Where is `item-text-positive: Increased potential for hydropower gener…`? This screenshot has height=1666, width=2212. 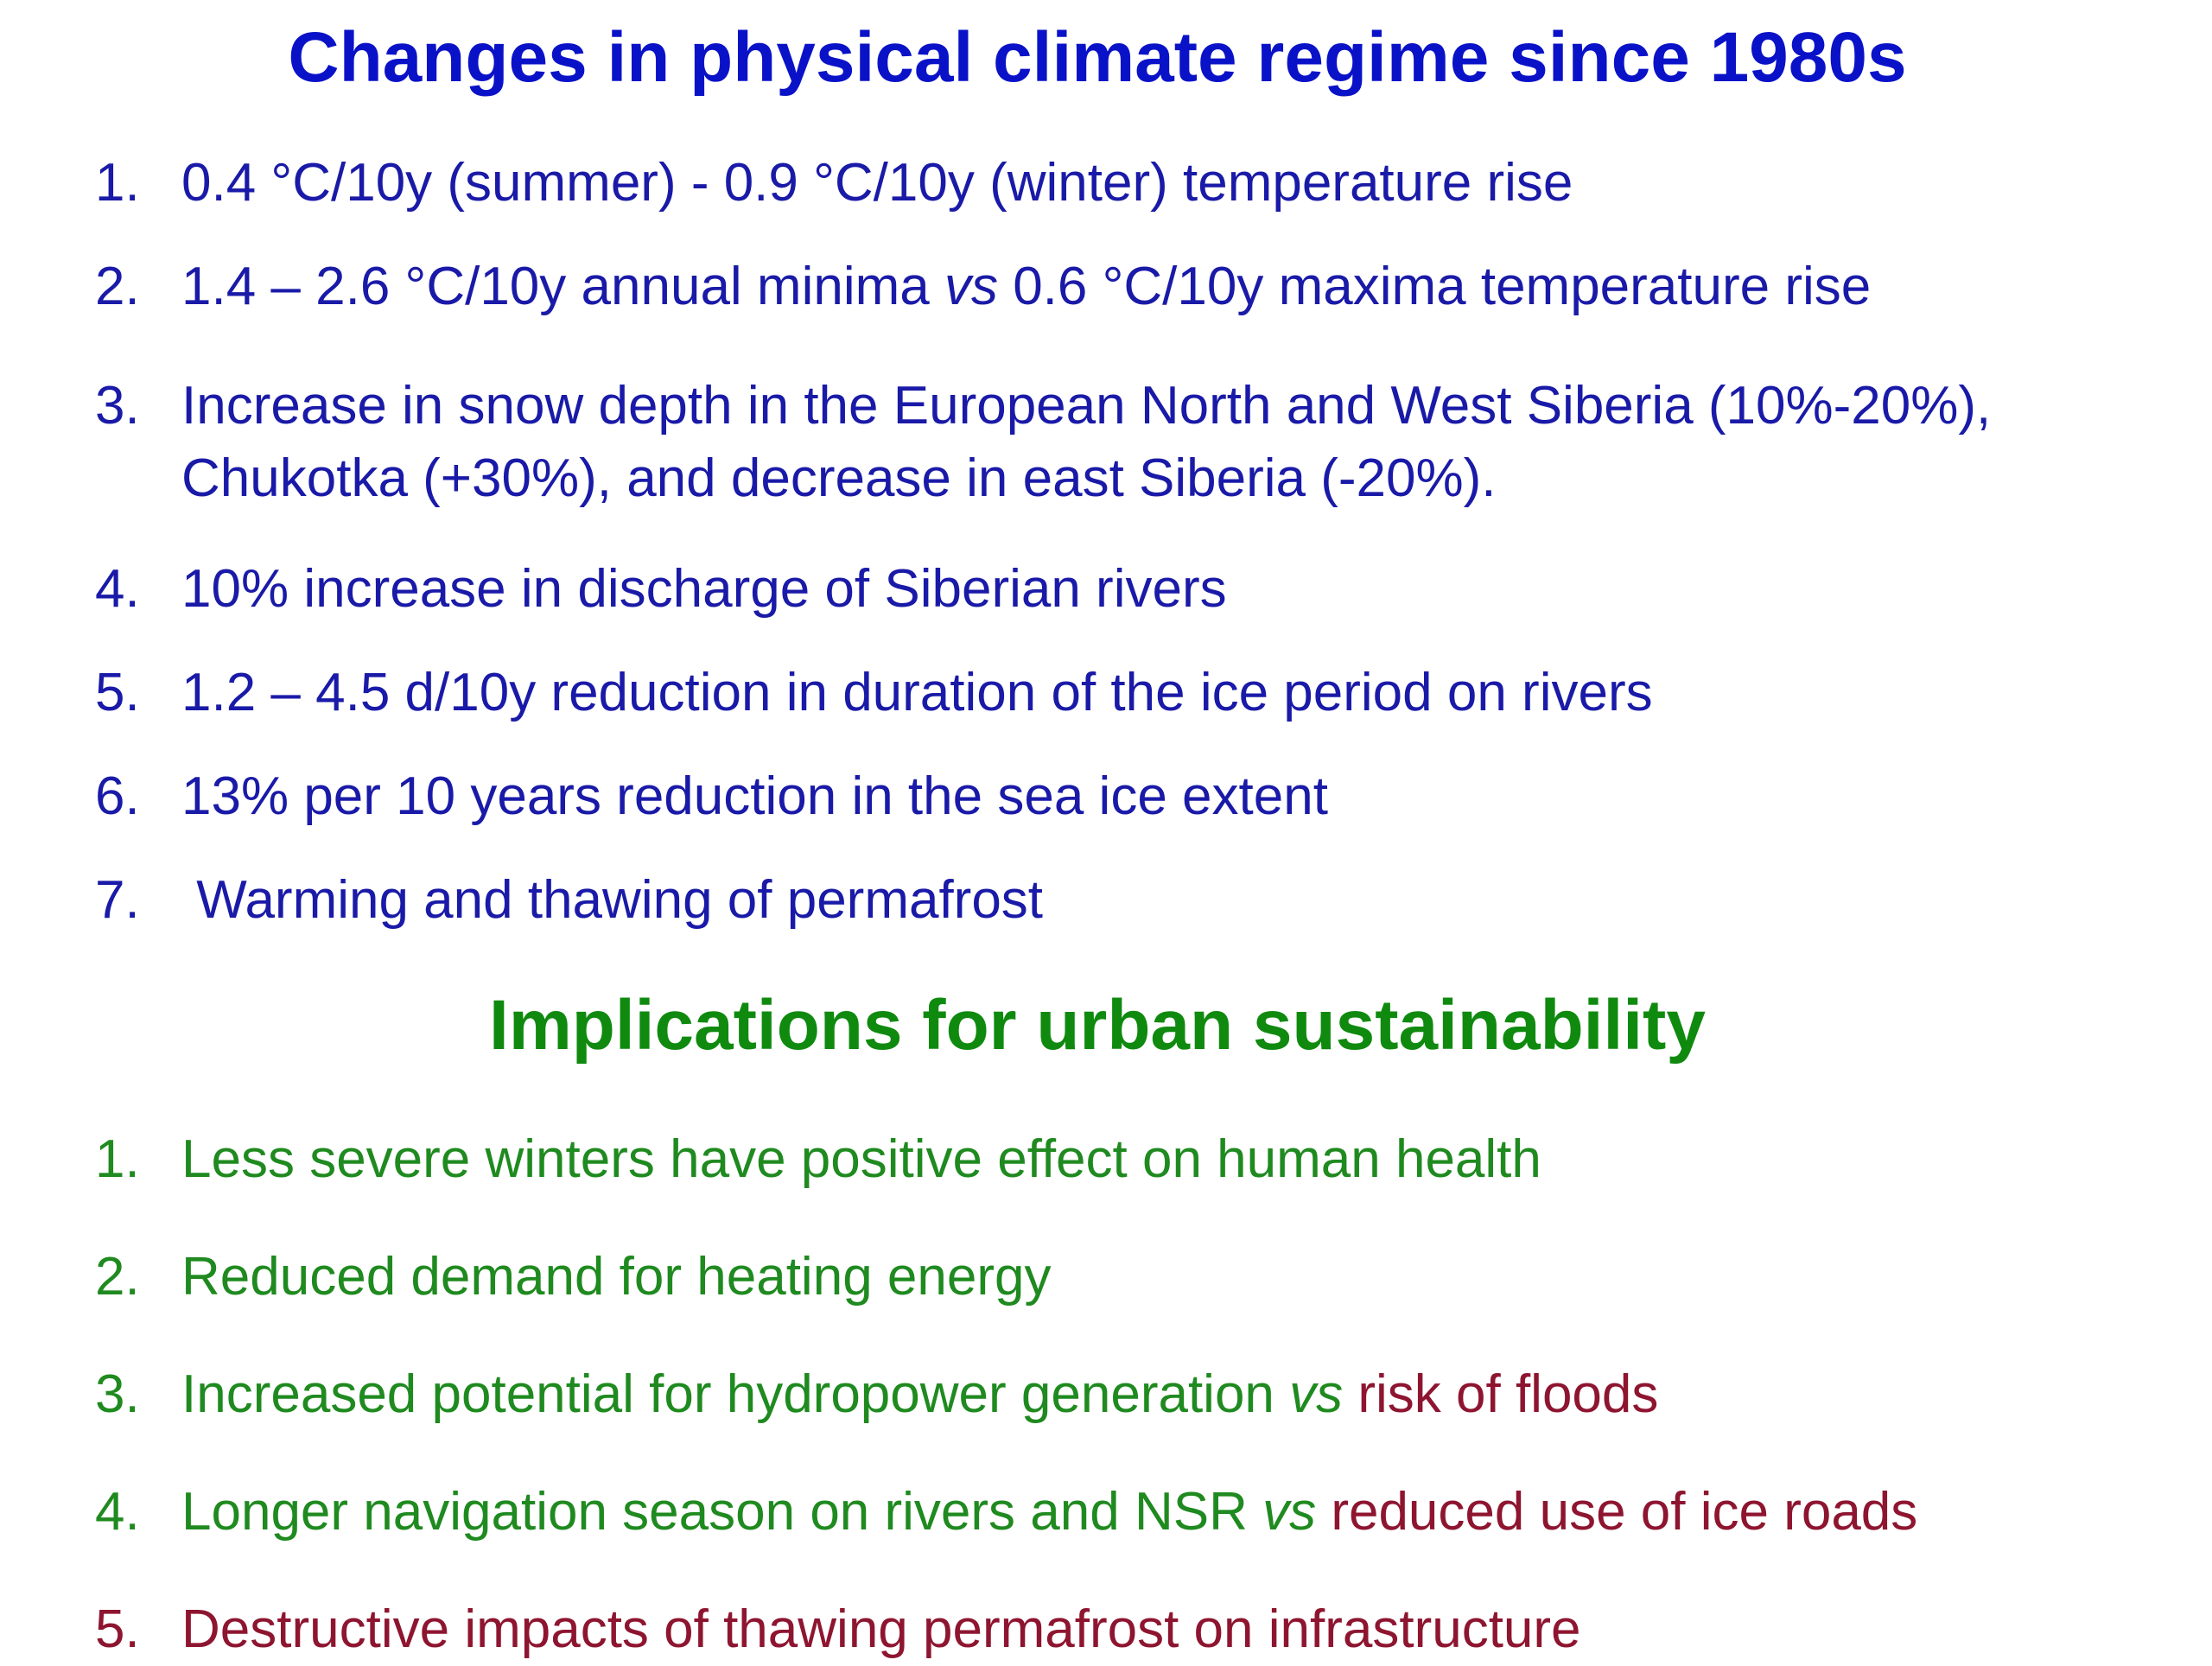
item-text-positive: Increased potential for hydropower gener… is located at coordinates (735, 1394).